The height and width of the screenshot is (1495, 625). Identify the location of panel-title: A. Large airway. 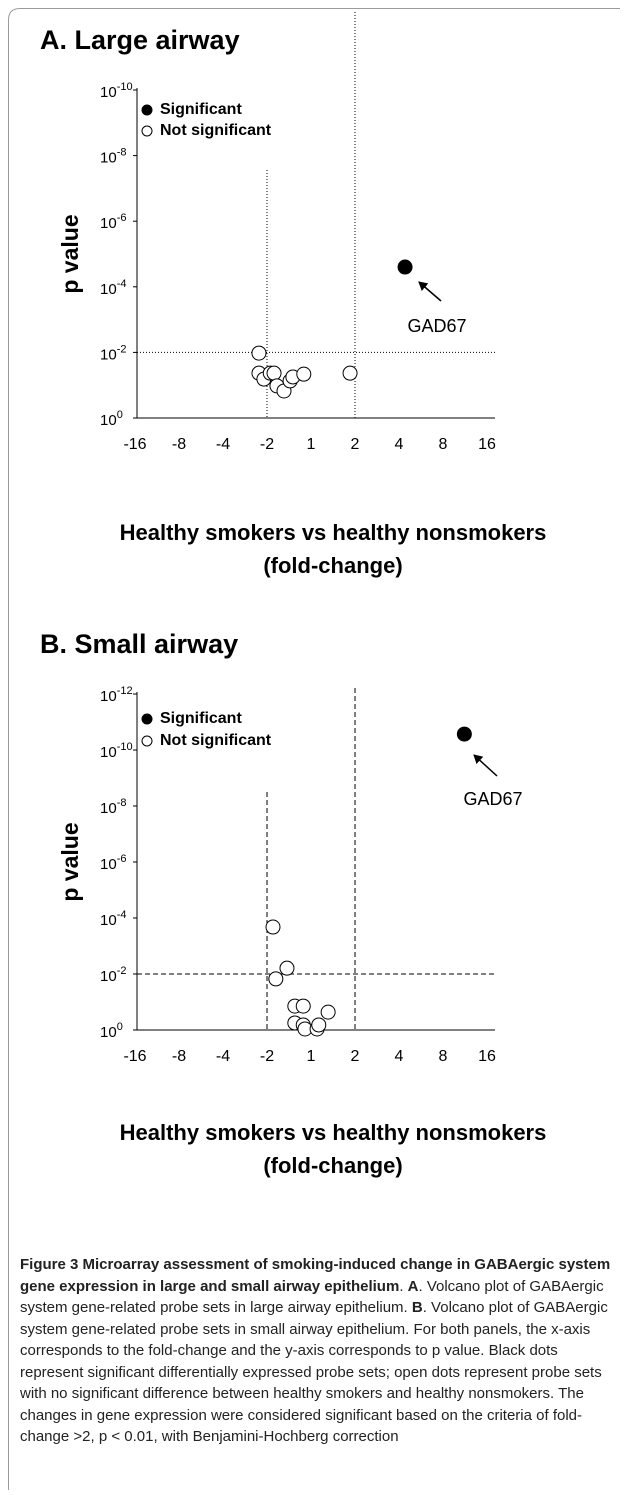
(140, 40).